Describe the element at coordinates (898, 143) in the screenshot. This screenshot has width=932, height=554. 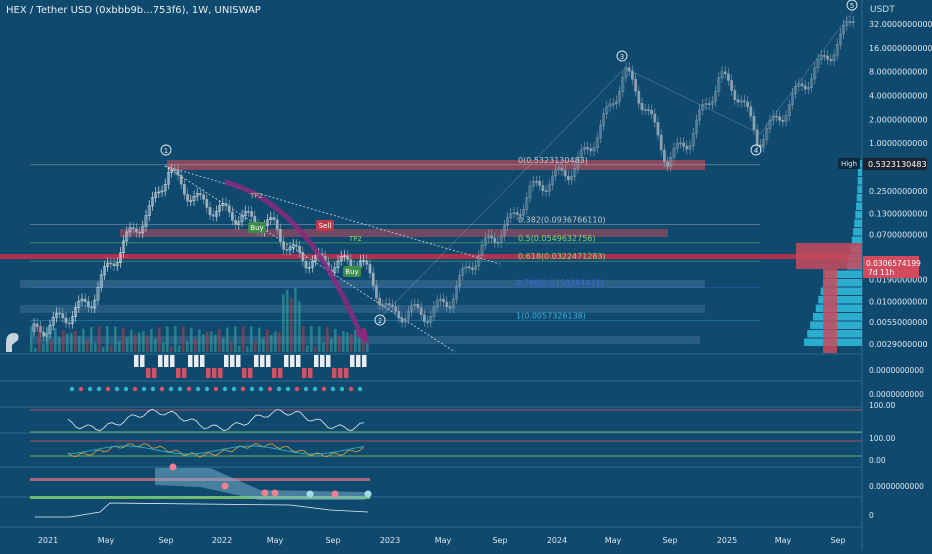
I see `y-tick-label: 1.0000000000` at that location.